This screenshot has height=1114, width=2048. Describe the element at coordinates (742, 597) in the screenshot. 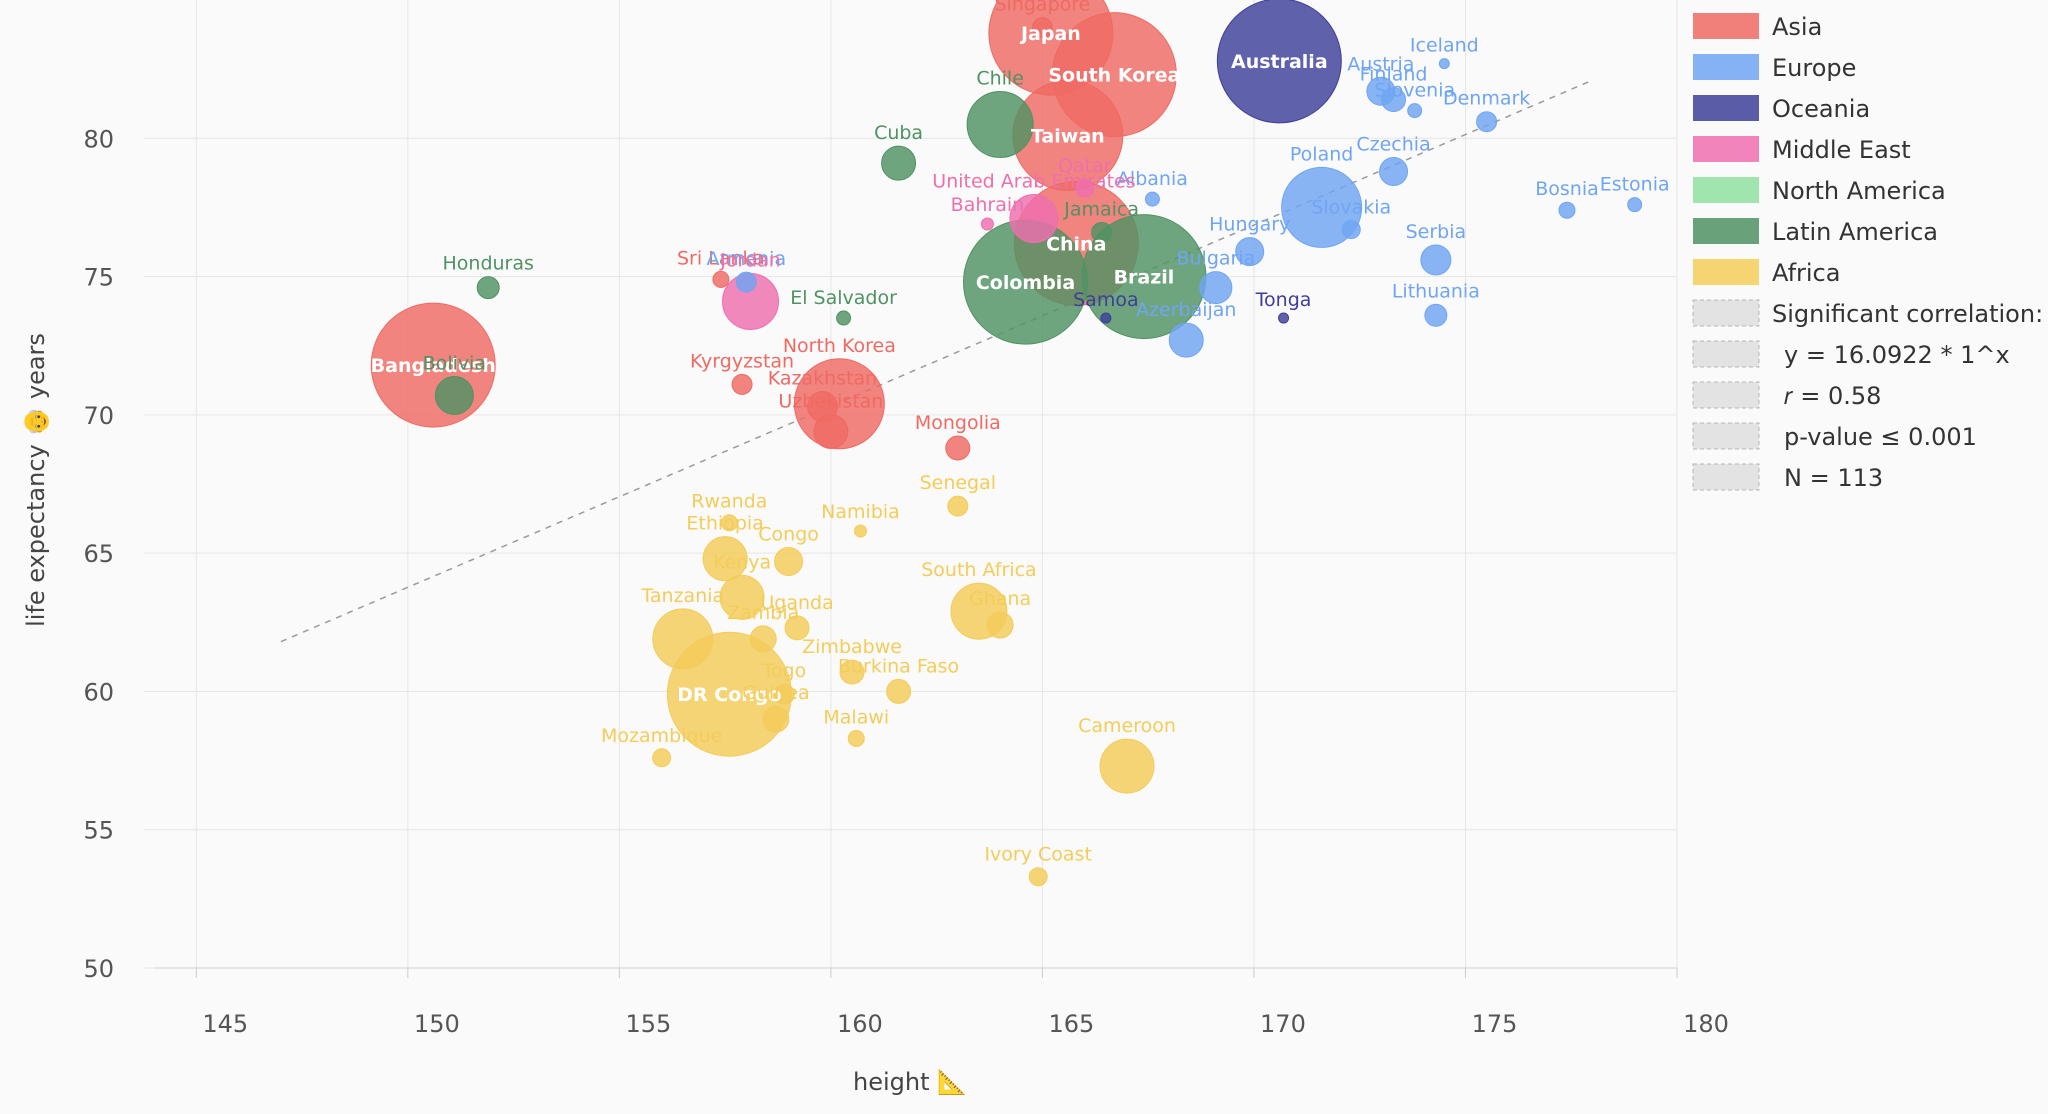

I see `bubble-kenya` at that location.